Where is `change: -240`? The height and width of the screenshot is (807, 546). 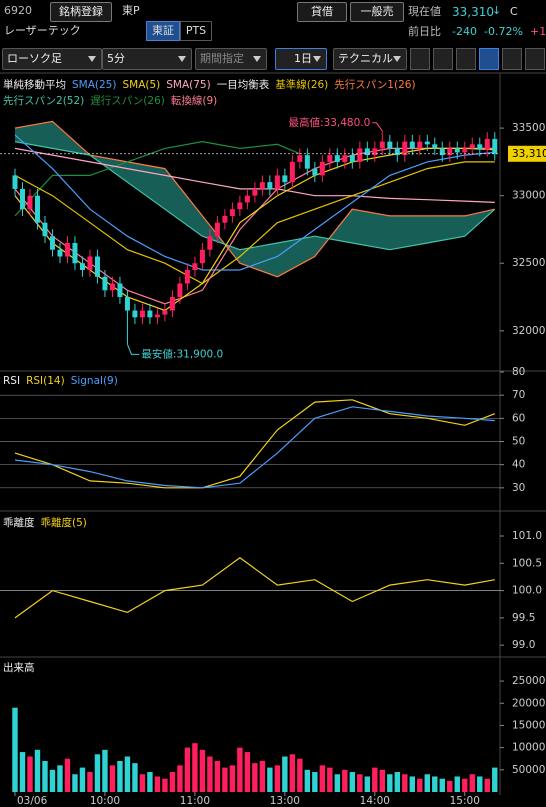 change: -240 is located at coordinates (464, 31).